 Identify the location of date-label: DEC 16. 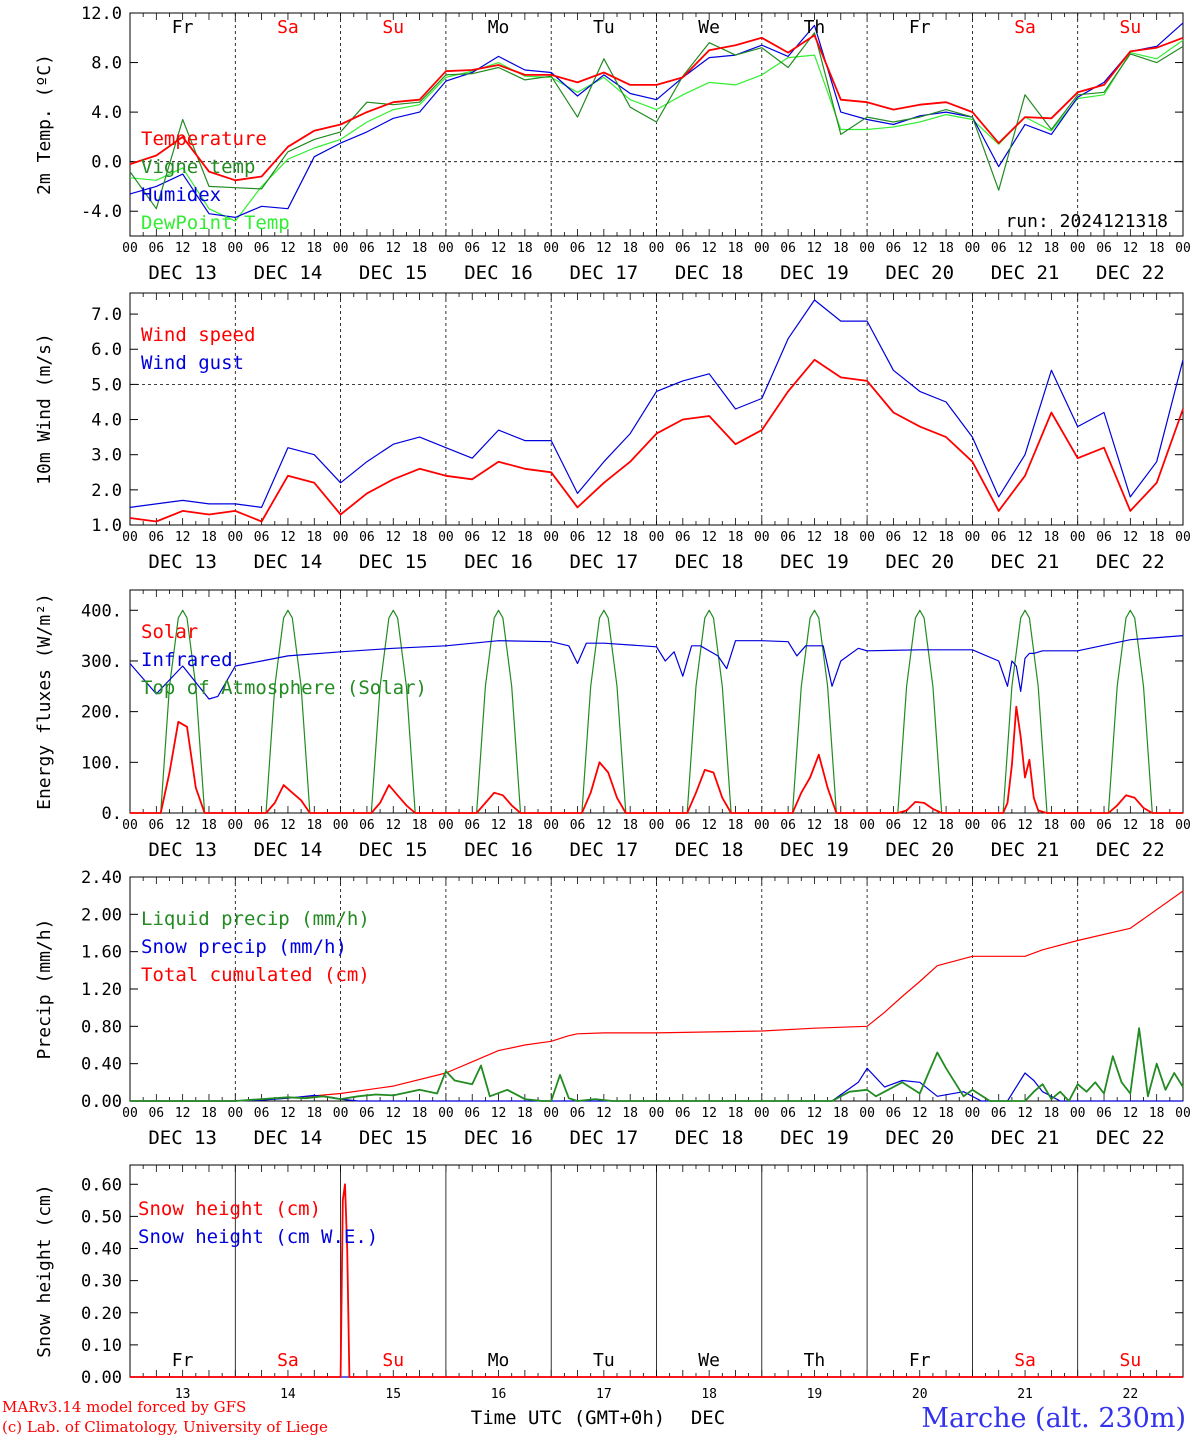
(498, 273).